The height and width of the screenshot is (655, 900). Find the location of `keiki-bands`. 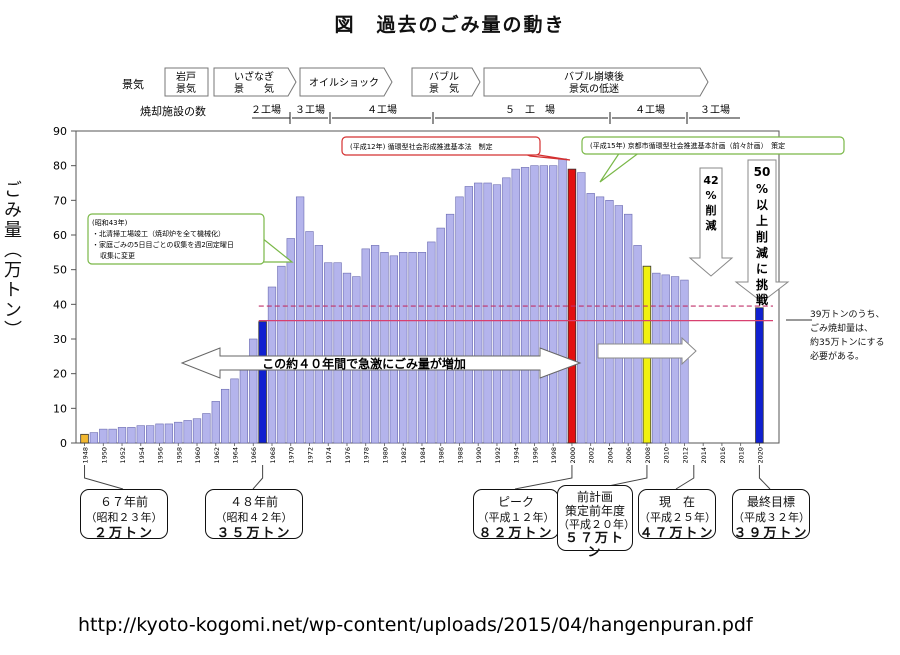

keiki-bands is located at coordinates (436, 82).